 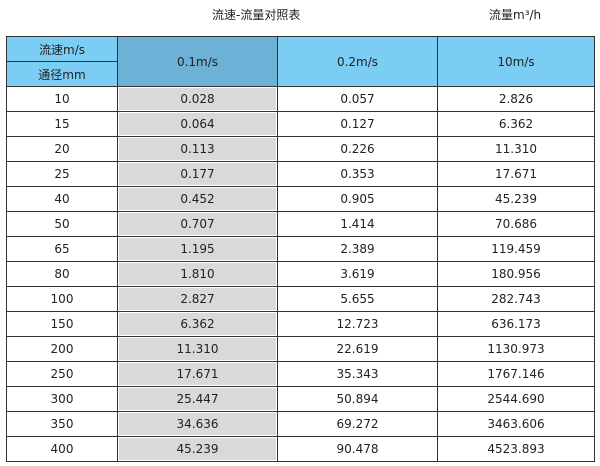 I want to click on diameter-cell: 150, so click(x=62, y=324).